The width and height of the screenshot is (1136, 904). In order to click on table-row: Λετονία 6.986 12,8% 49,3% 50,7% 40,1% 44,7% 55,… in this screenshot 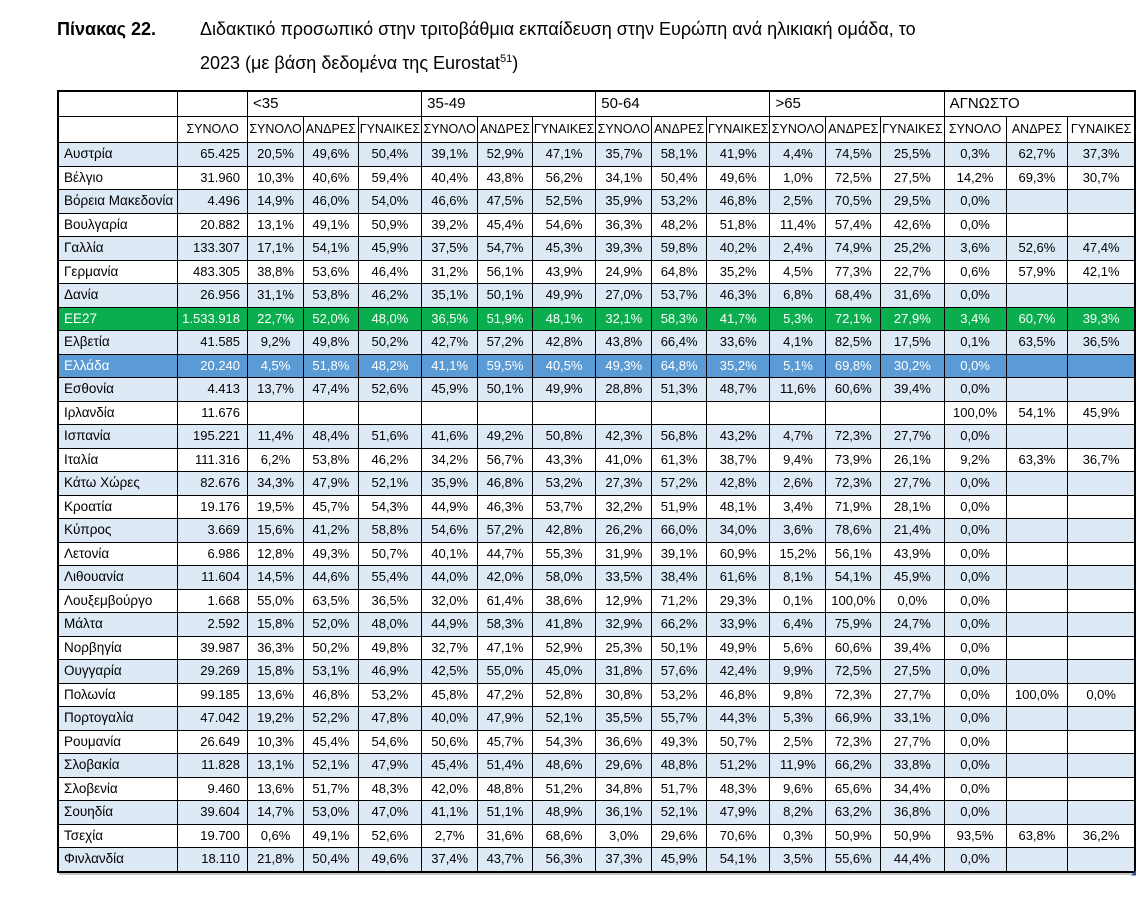, I will do `click(596, 553)`.